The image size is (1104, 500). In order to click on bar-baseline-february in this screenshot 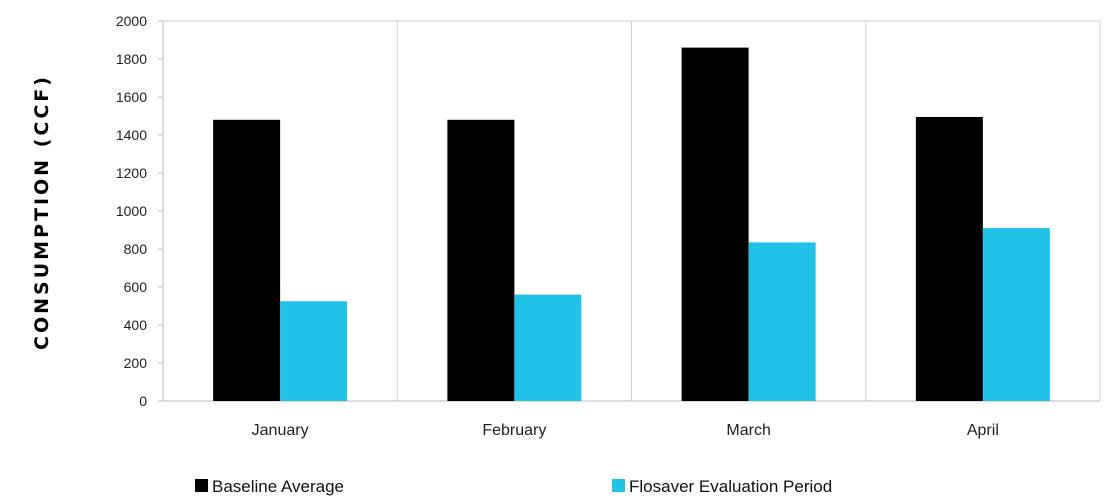, I will do `click(481, 260)`.